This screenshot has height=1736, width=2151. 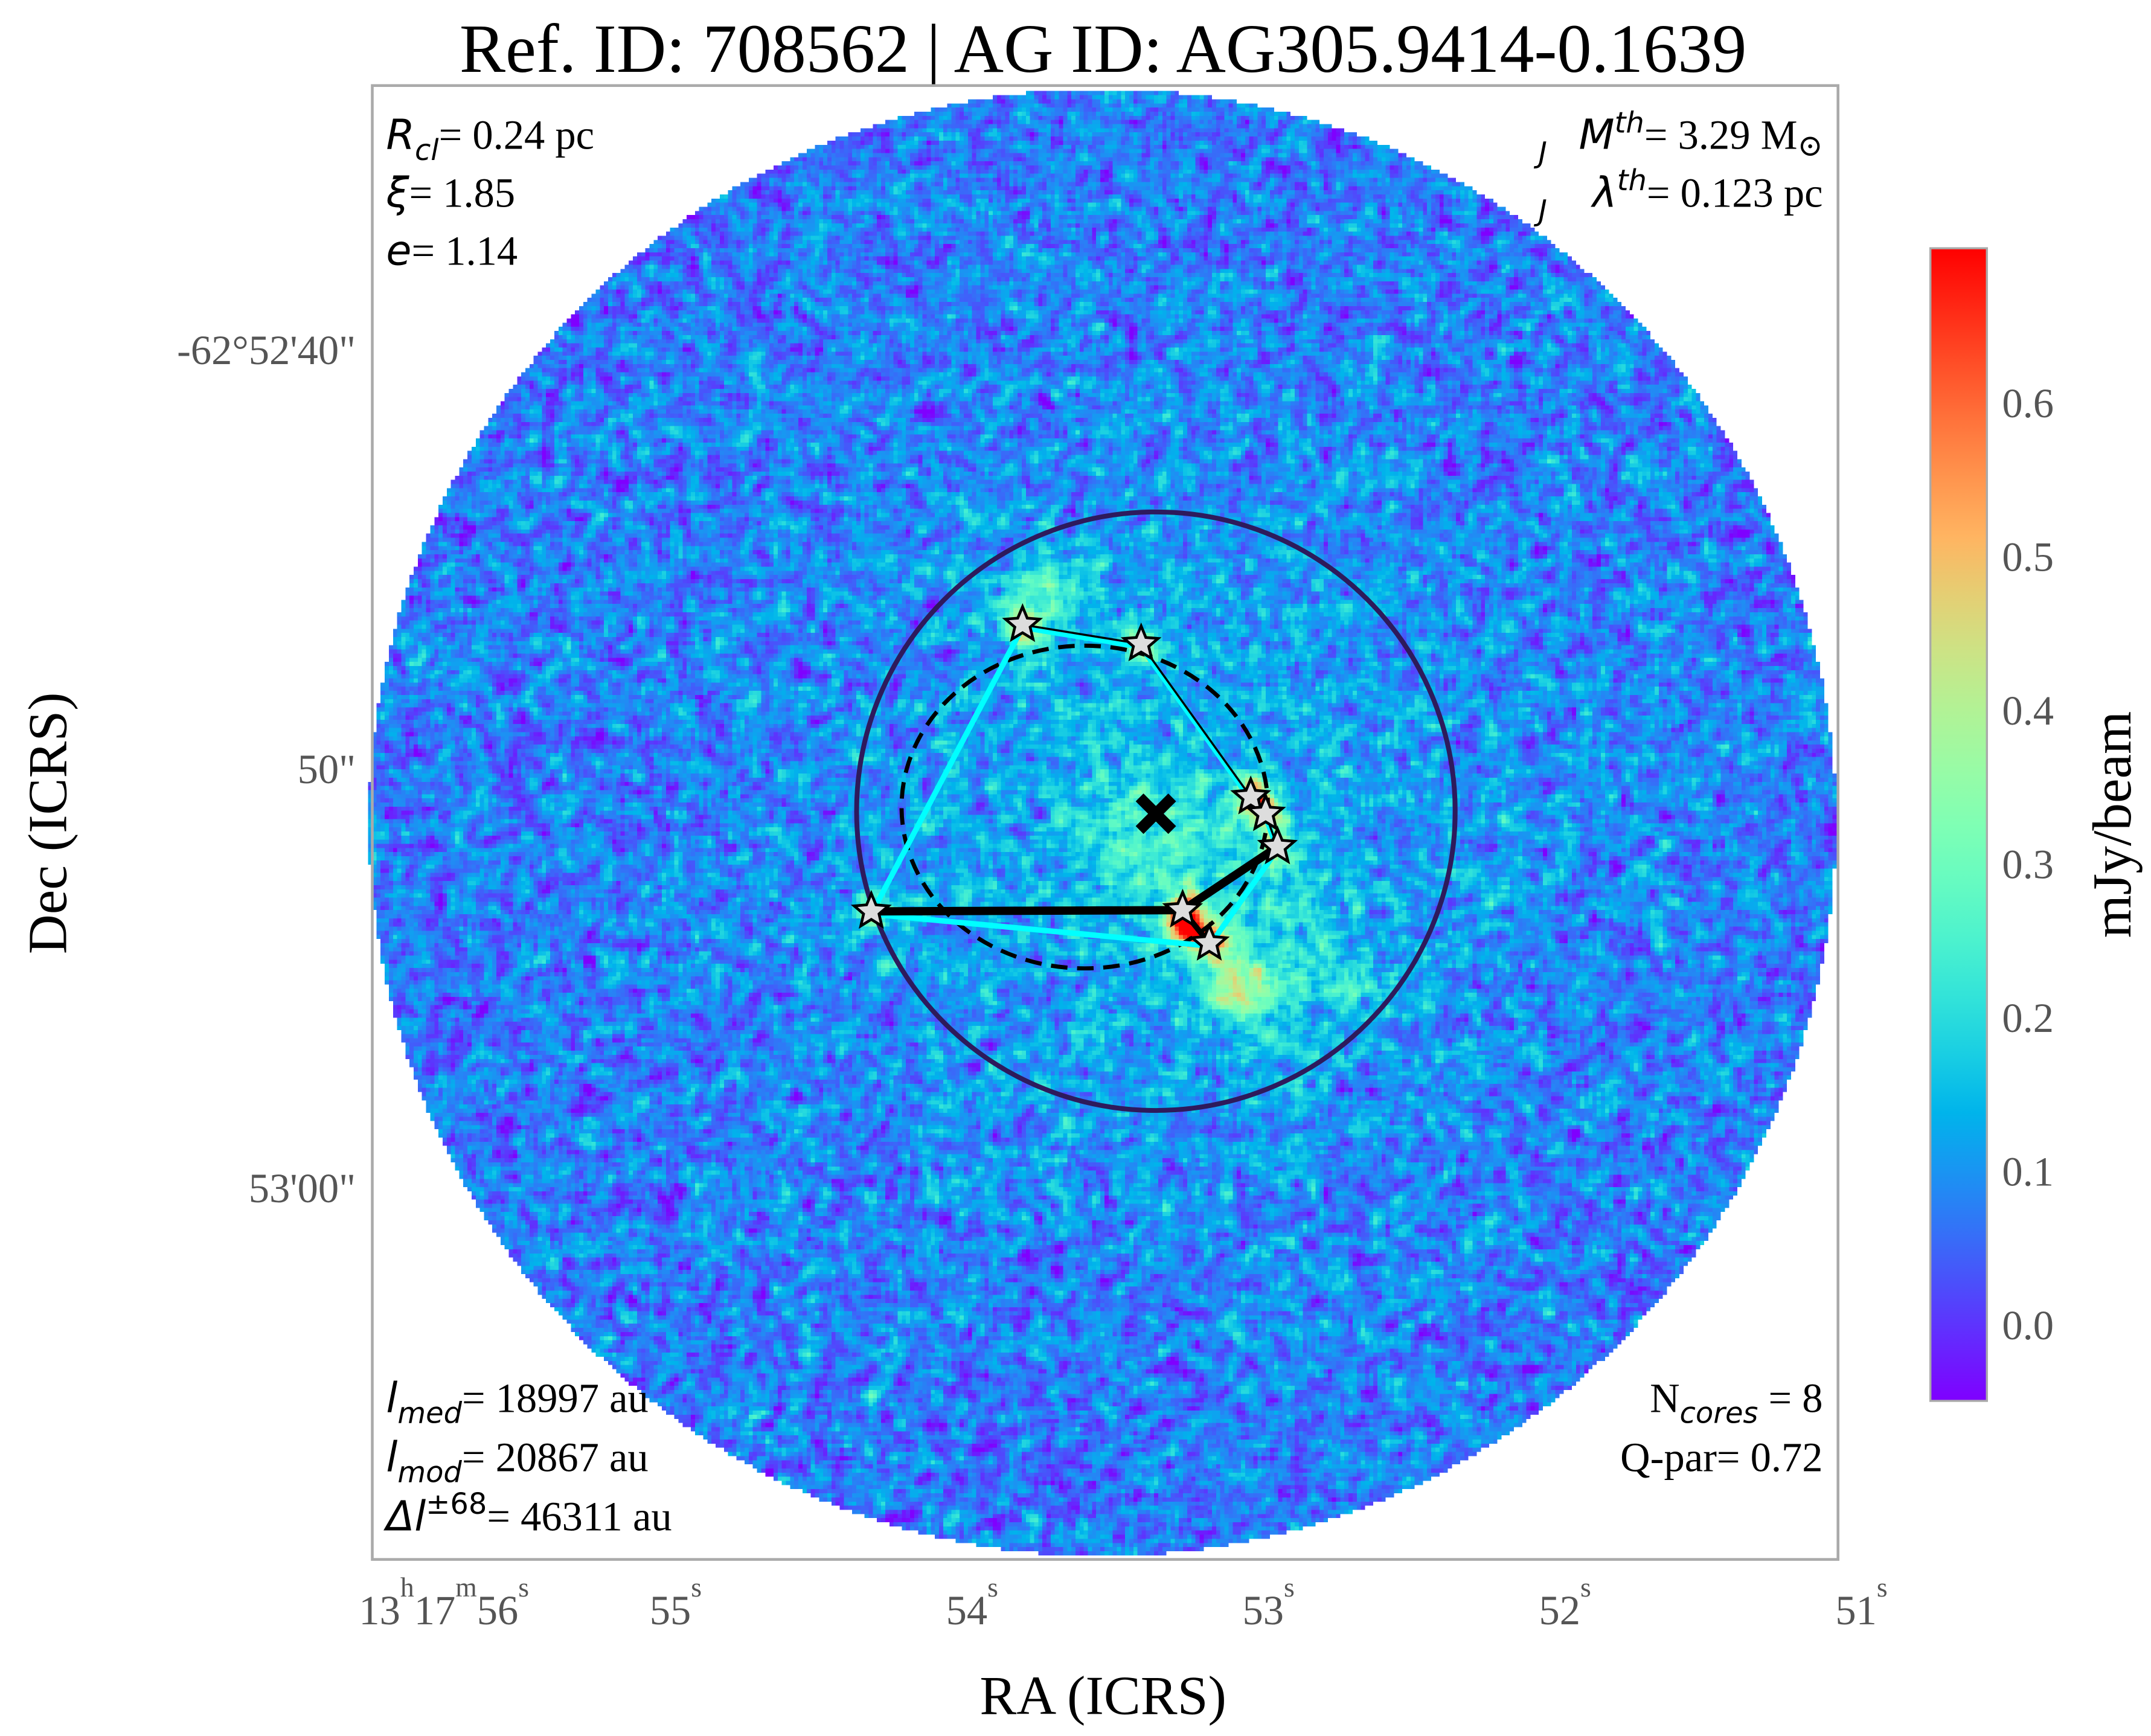 I want to click on colorbar-tick: 0.5, so click(x=2028, y=557).